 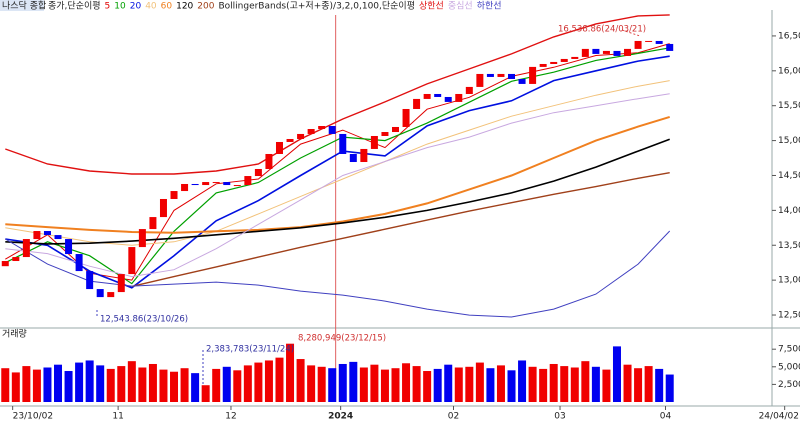 I want to click on legend-entry: 10, so click(x=120, y=7).